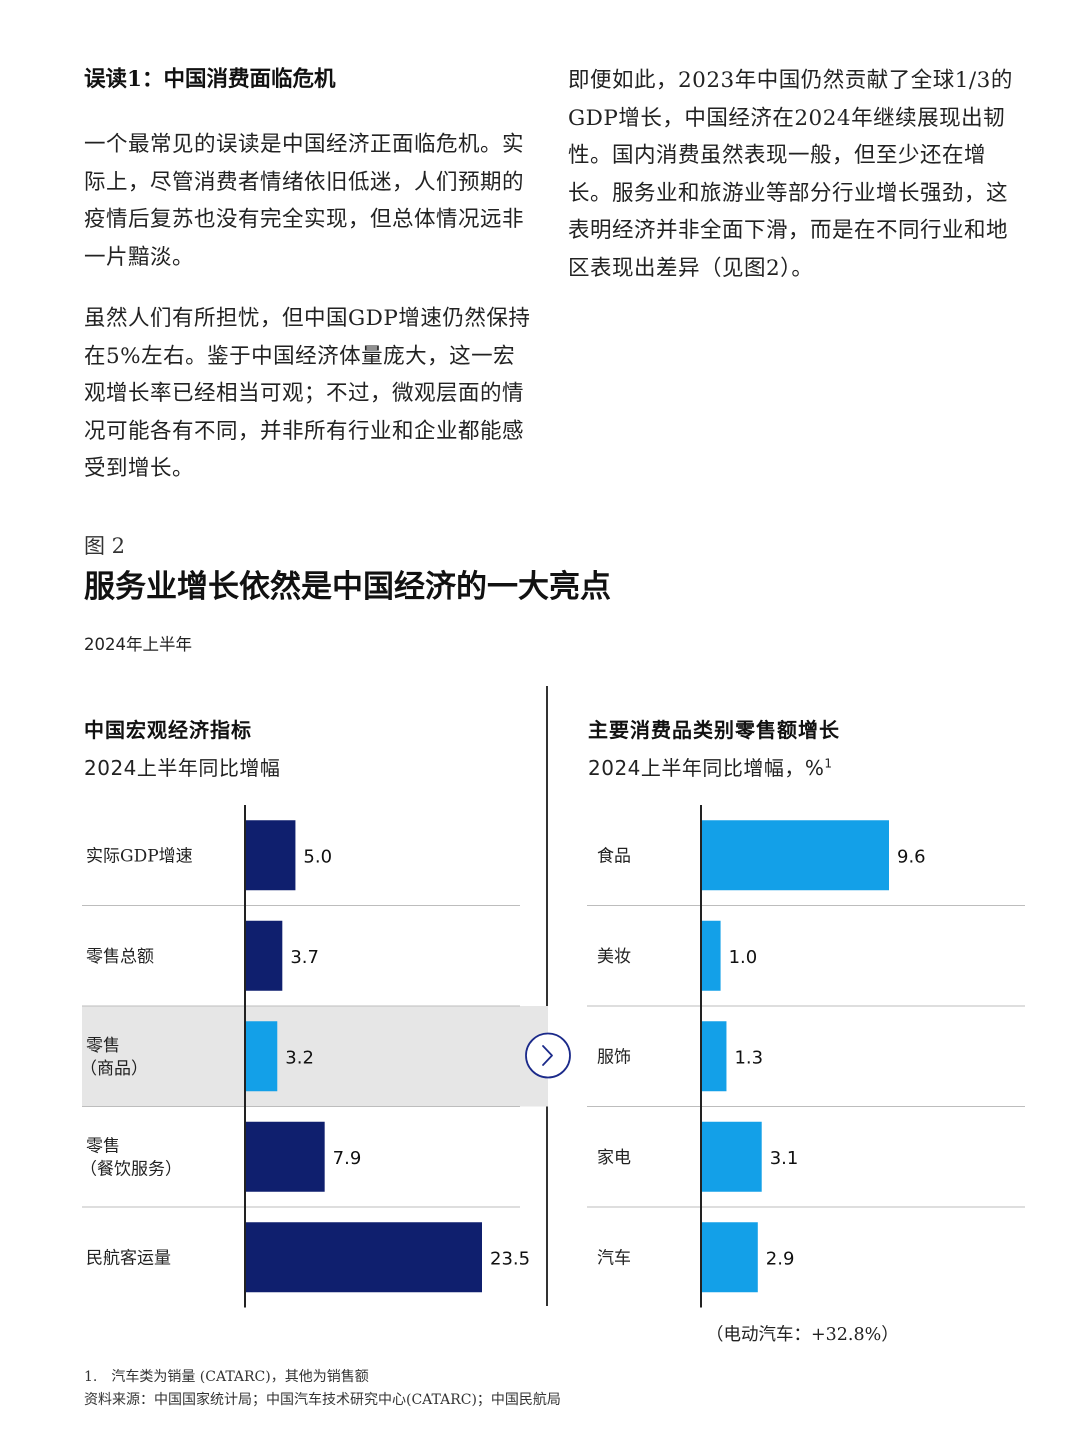 The height and width of the screenshot is (1440, 1080). I want to click on chevron-path, so click(547, 1055).